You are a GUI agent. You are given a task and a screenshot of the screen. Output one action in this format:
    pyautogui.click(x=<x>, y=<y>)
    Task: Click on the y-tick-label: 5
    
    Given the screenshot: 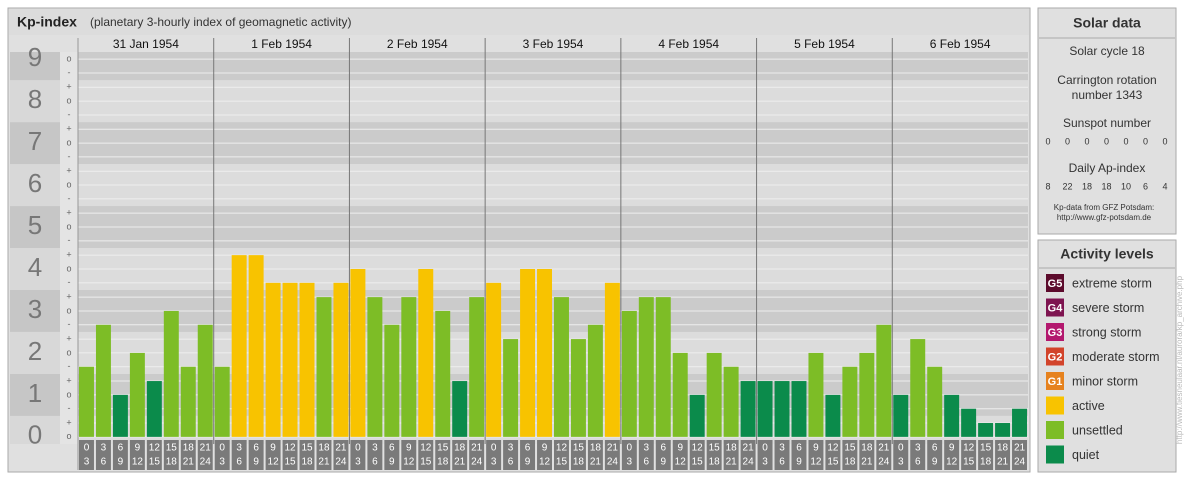 What is the action you would take?
    pyautogui.click(x=35, y=225)
    